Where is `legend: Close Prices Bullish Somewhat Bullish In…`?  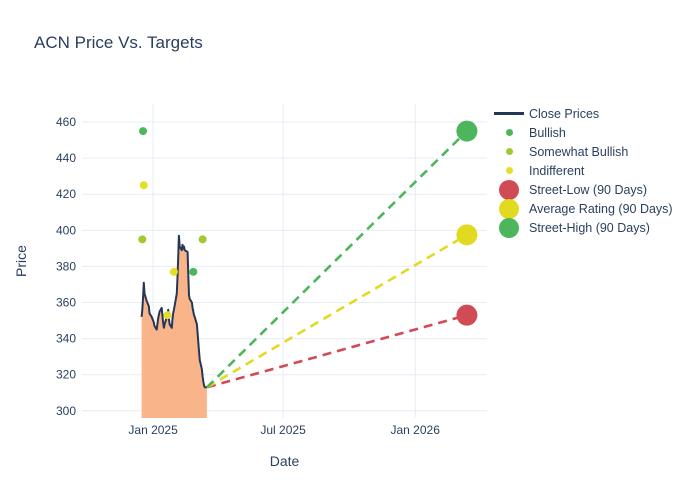 legend: Close Prices Bullish Somewhat Bullish In… is located at coordinates (582, 171).